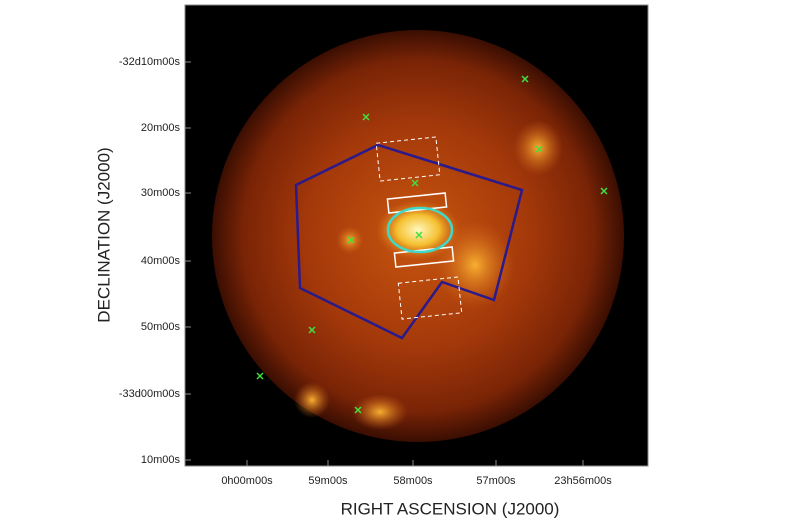 The width and height of the screenshot is (800, 524). I want to click on x-tick-label: 0h00m00s, so click(247, 481).